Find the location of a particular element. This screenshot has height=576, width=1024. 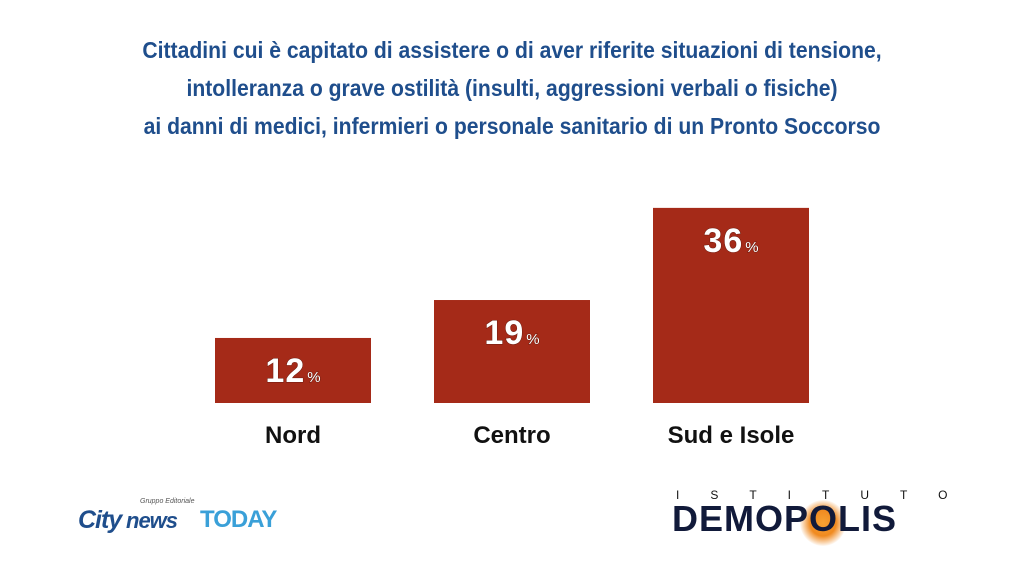

category-label-sud-e-isole: Sud e Isole is located at coordinates (731, 435).